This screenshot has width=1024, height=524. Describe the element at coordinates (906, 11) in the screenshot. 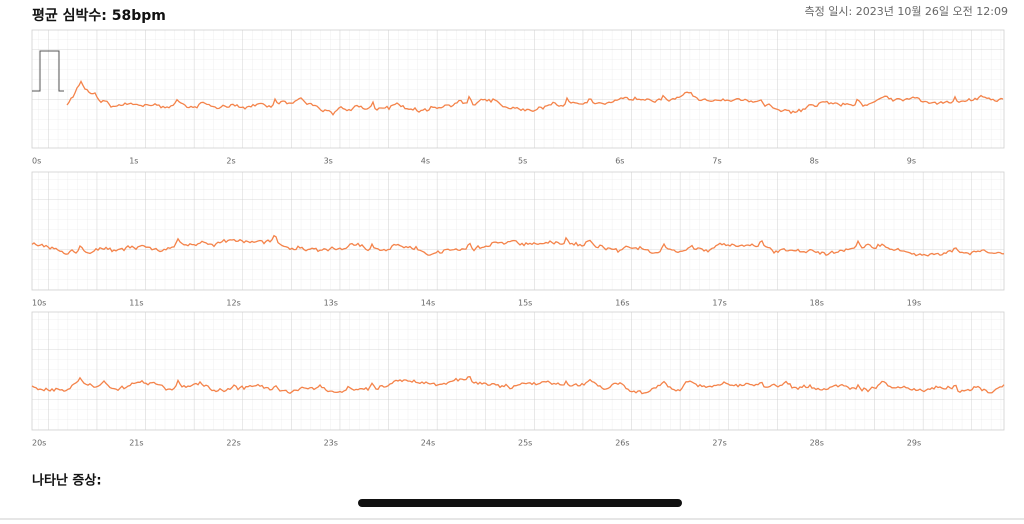

I see `measured-at: 측정 일시: 2023년 10월 26일 오전 12:09` at that location.